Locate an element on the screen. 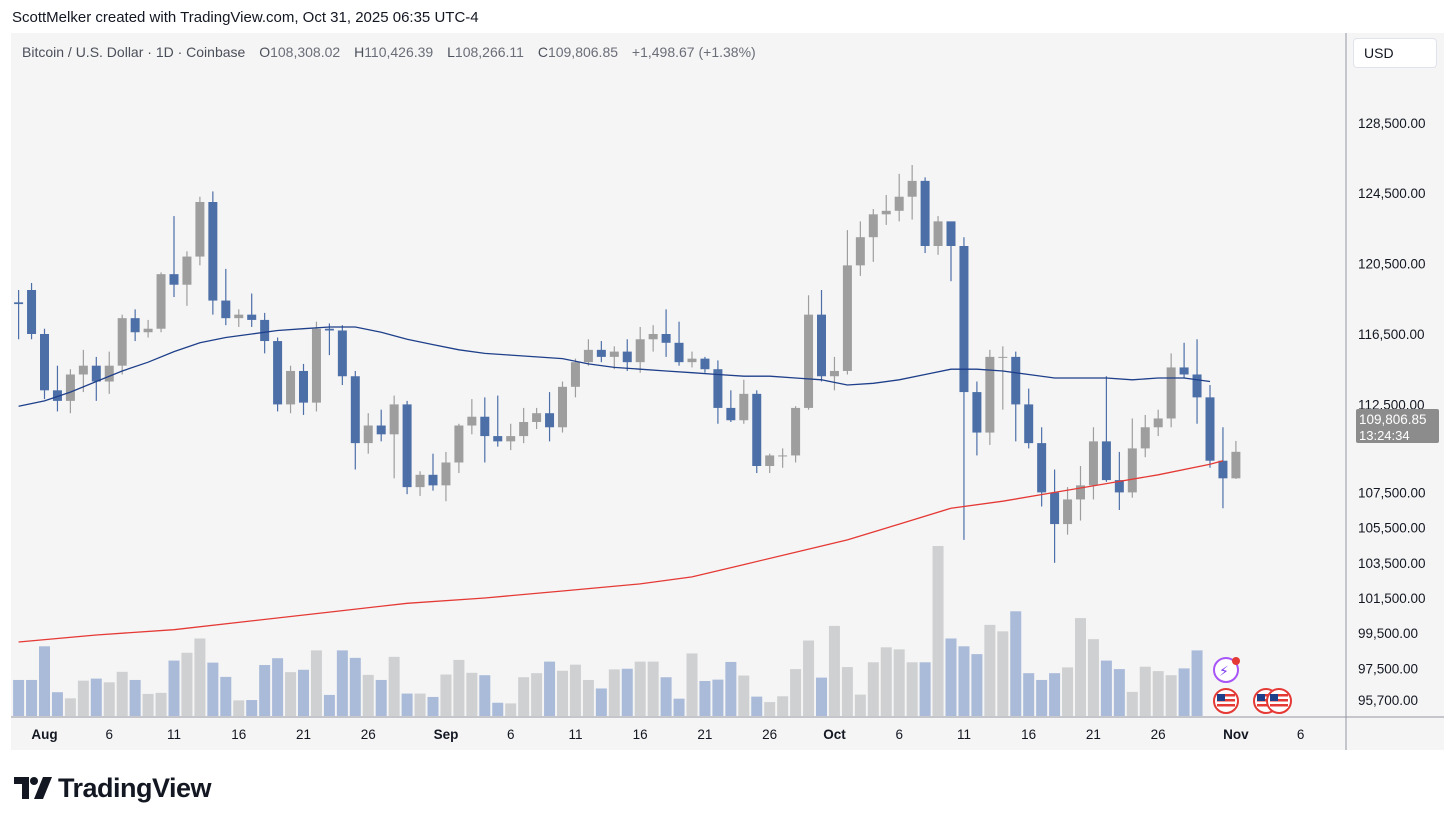  symbol-title: Bitcoin / U.S. Dollar · 1D · Coinbase is located at coordinates (134, 52).